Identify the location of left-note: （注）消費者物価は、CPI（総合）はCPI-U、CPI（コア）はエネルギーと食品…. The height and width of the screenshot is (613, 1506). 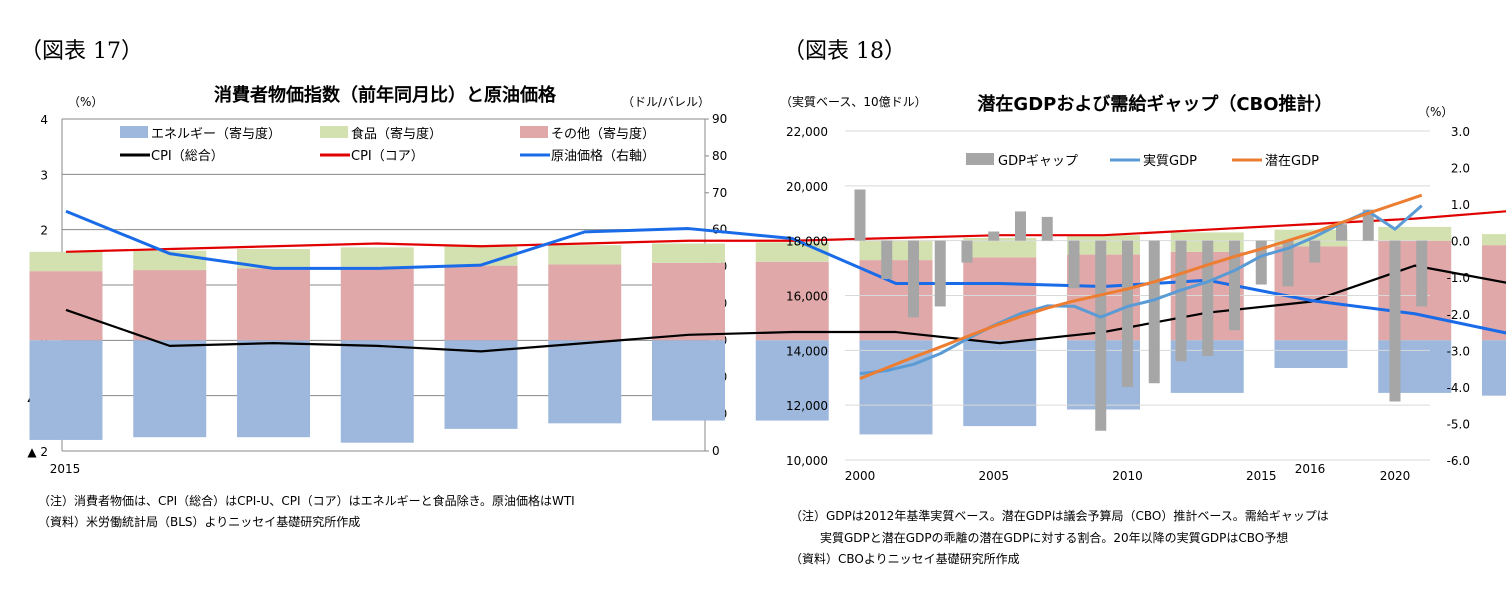
(306, 500).